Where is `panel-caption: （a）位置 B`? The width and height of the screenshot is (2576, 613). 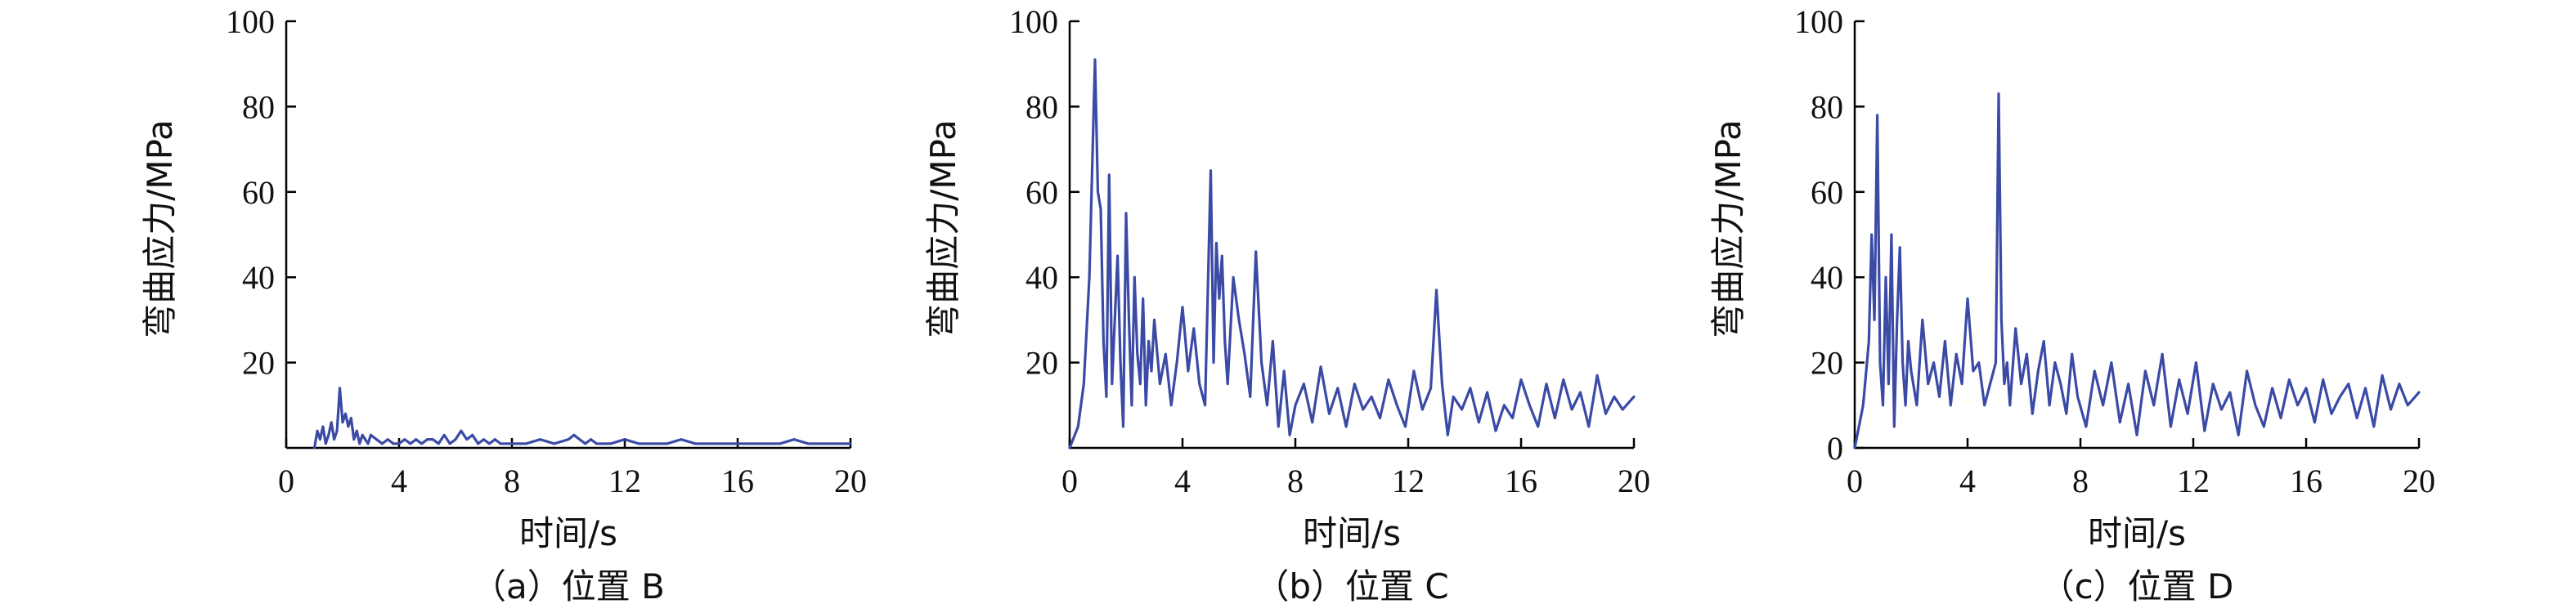 panel-caption: （a）位置 B is located at coordinates (568, 586).